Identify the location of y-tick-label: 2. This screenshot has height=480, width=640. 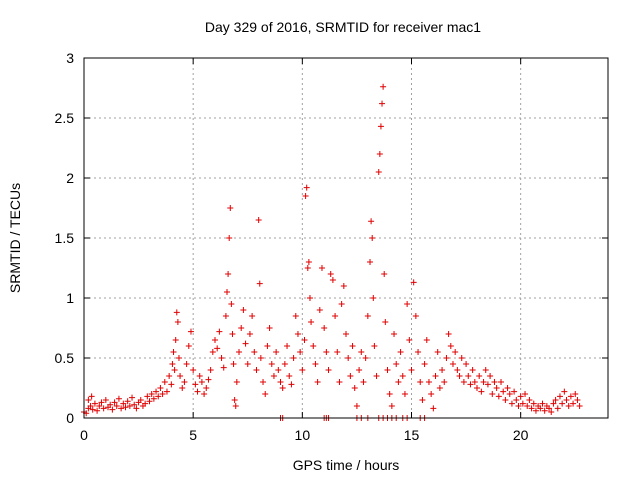
(70, 178).